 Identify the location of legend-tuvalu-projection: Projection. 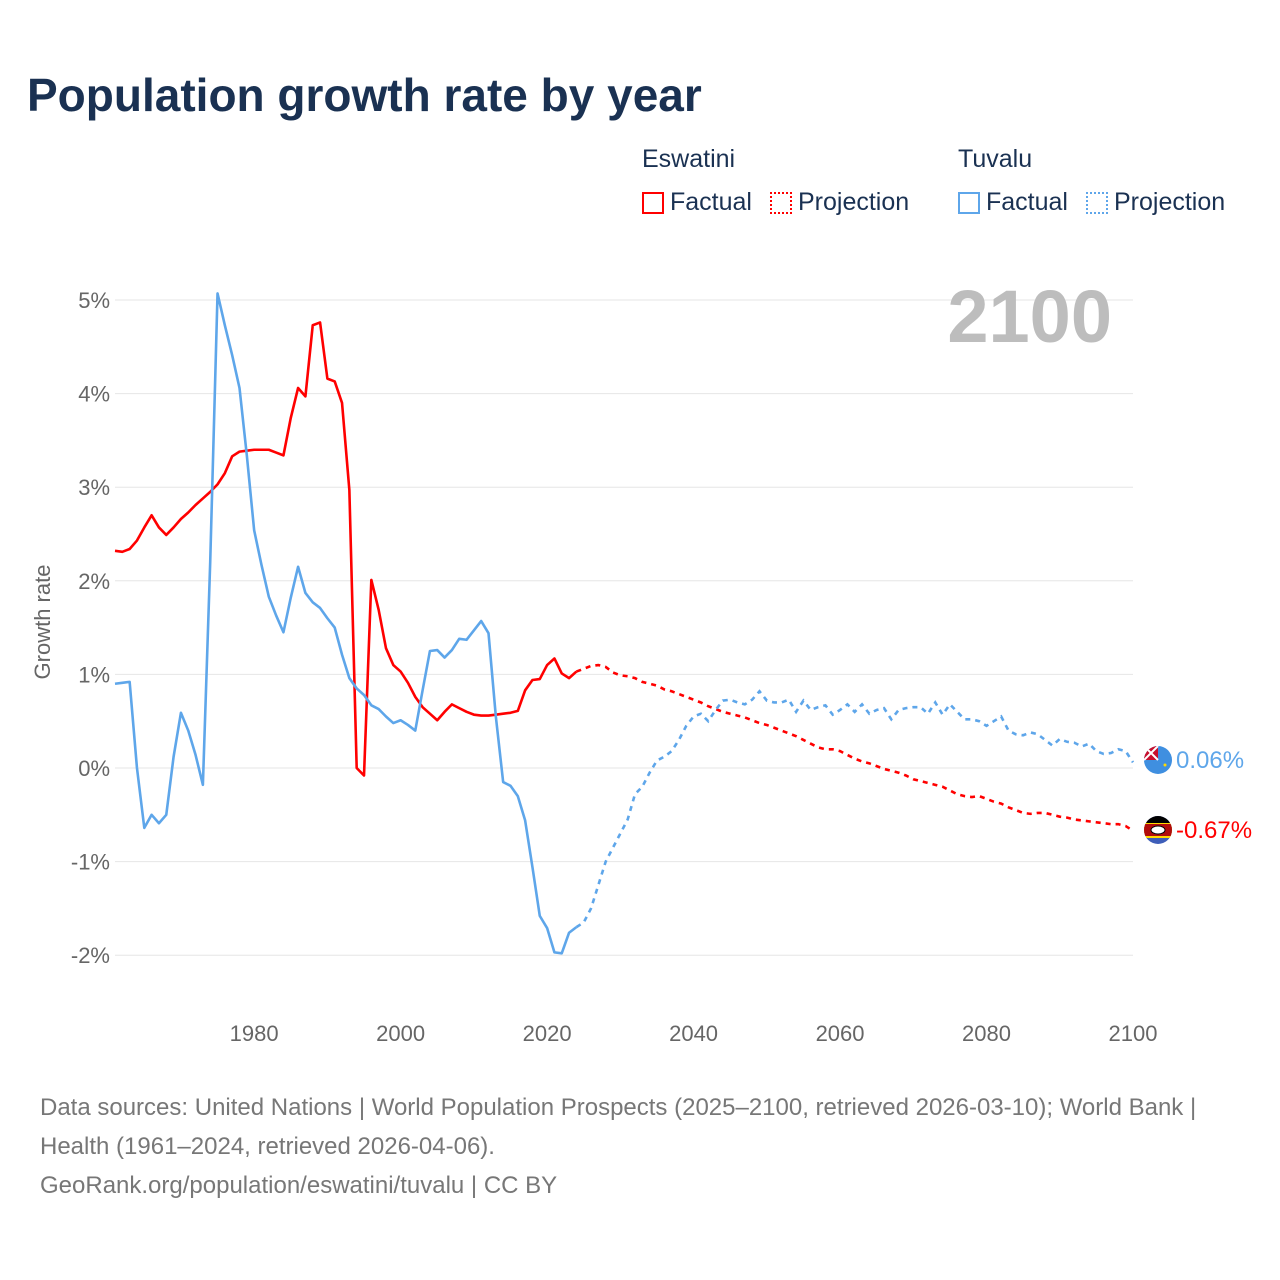
(1155, 202).